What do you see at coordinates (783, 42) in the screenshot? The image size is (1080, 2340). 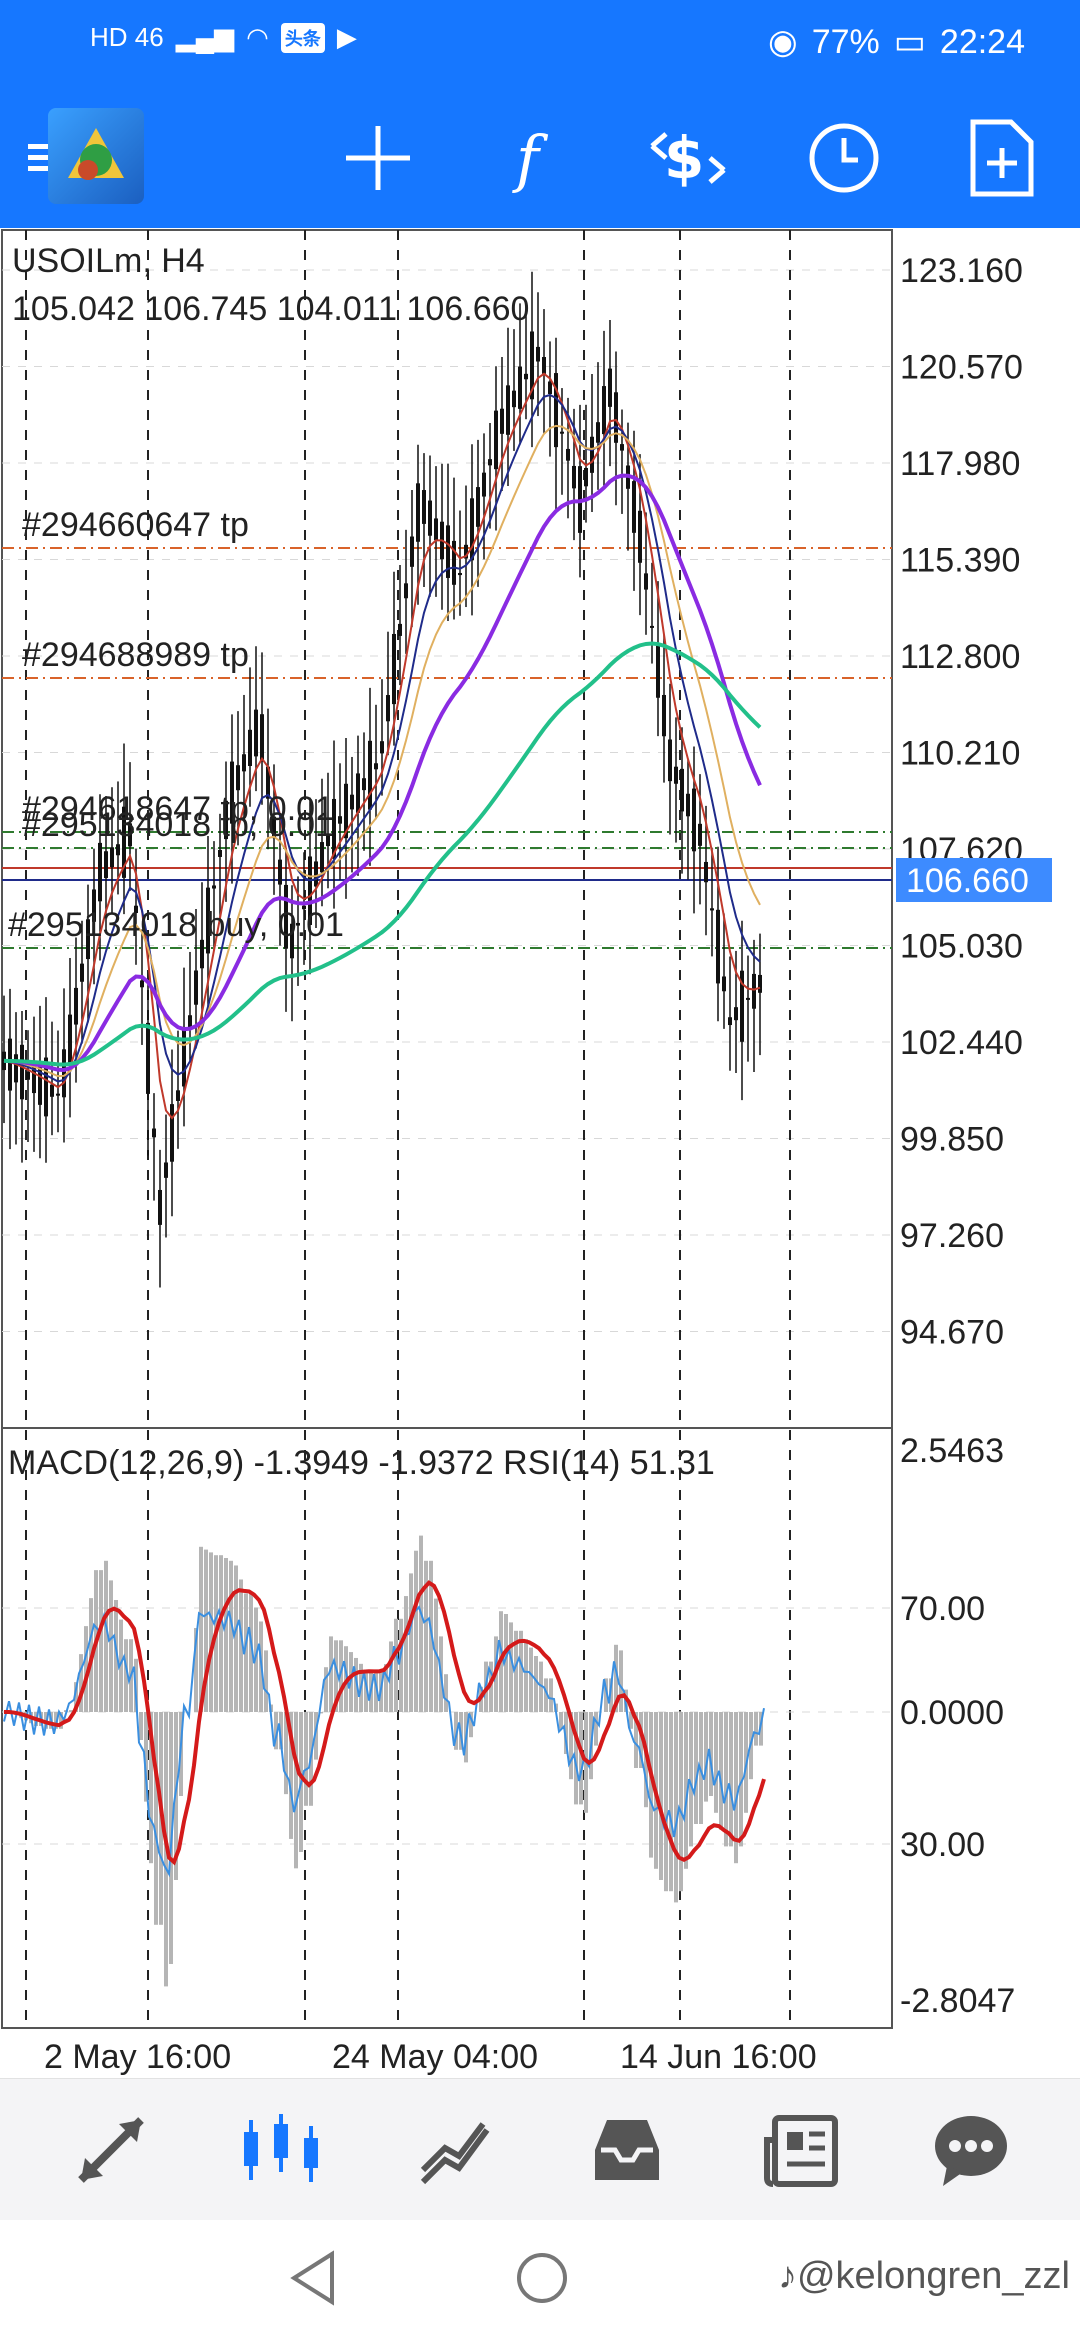 I see `eye-icon: ◉` at bounding box center [783, 42].